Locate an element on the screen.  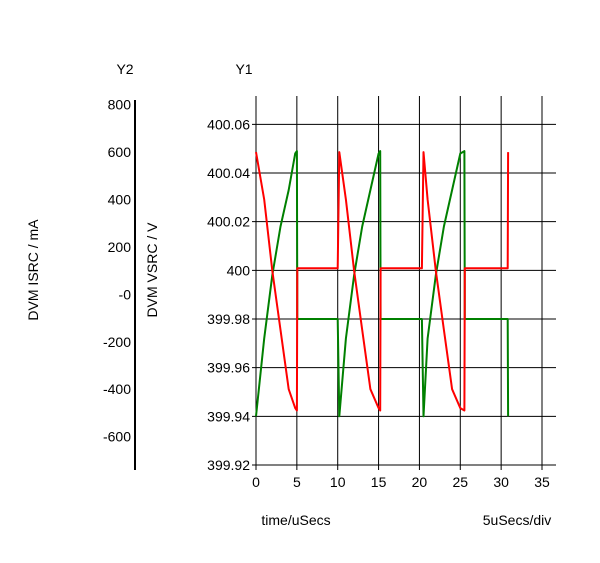
y1-tick-label: 399.94 is located at coordinates (228, 416).